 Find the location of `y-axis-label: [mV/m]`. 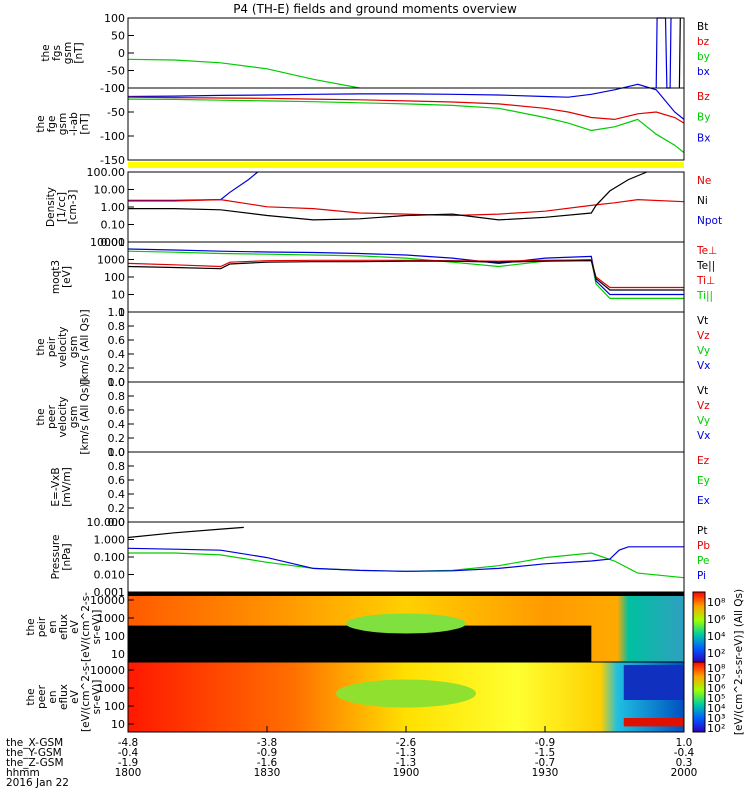

y-axis-label: [mV/m] is located at coordinates (67, 486).